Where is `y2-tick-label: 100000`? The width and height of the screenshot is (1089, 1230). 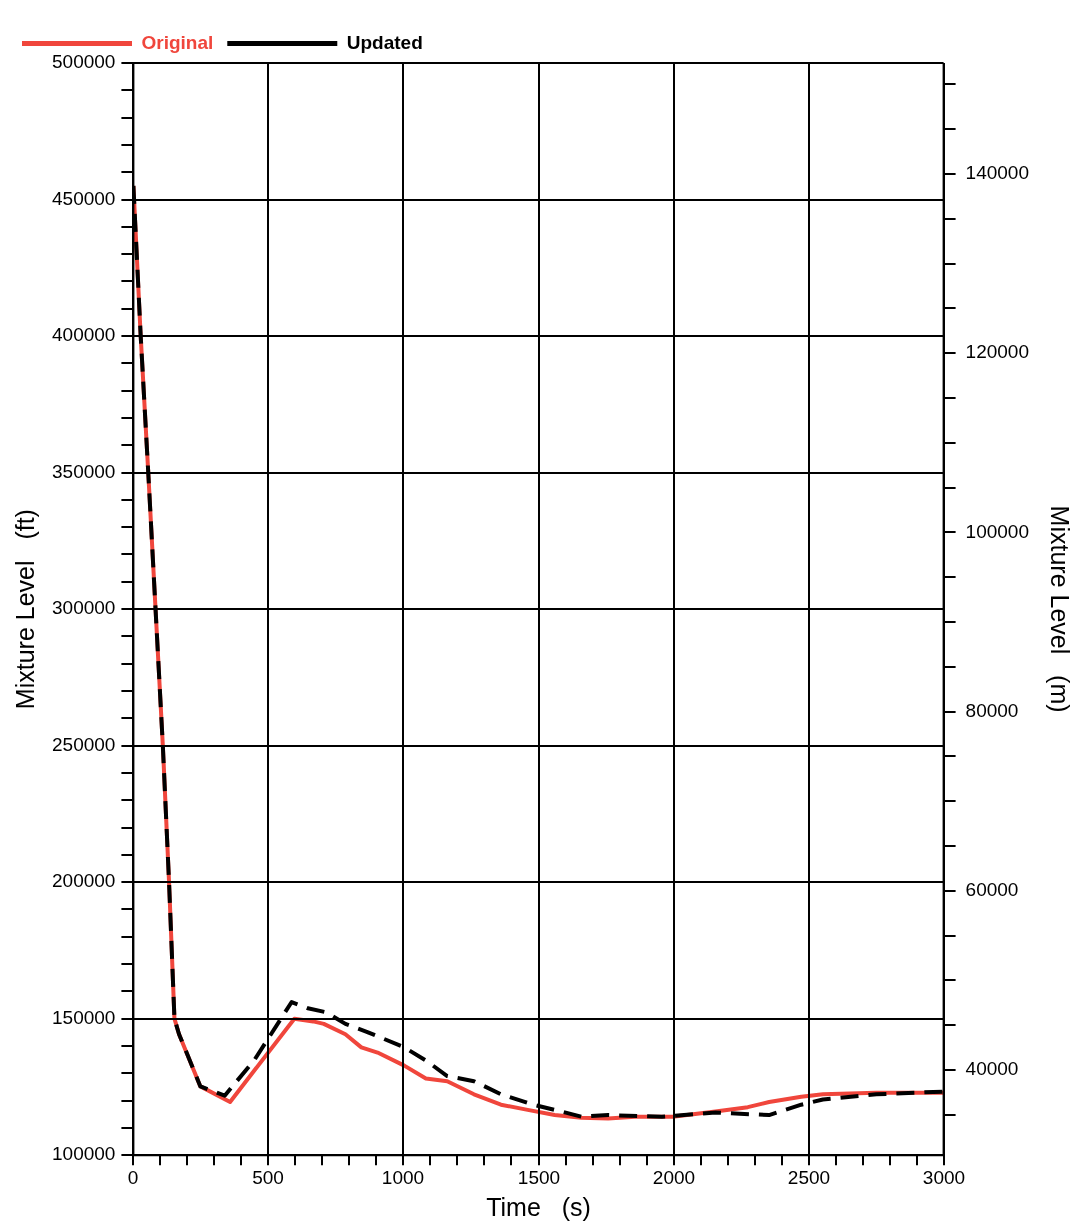 y2-tick-label: 100000 is located at coordinates (997, 531).